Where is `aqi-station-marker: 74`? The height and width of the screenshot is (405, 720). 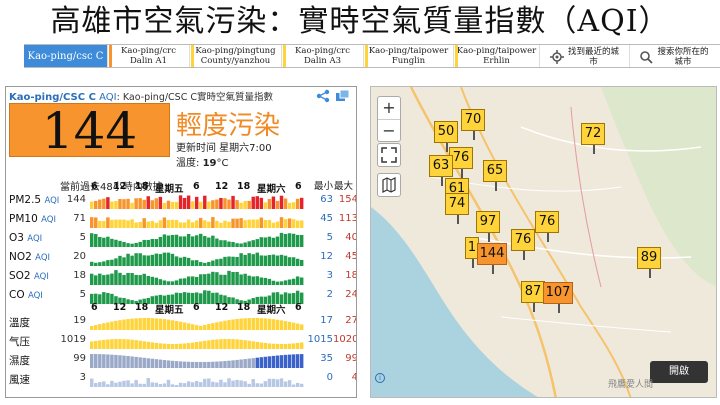 aqi-station-marker: 74 is located at coordinates (457, 204).